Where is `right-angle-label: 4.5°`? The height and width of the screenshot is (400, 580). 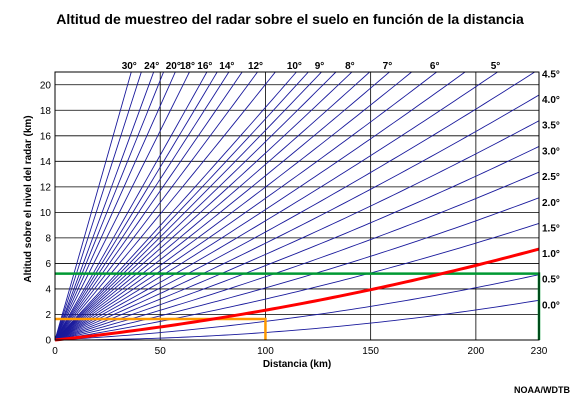
right-angle-label: 4.5° is located at coordinates (551, 74).